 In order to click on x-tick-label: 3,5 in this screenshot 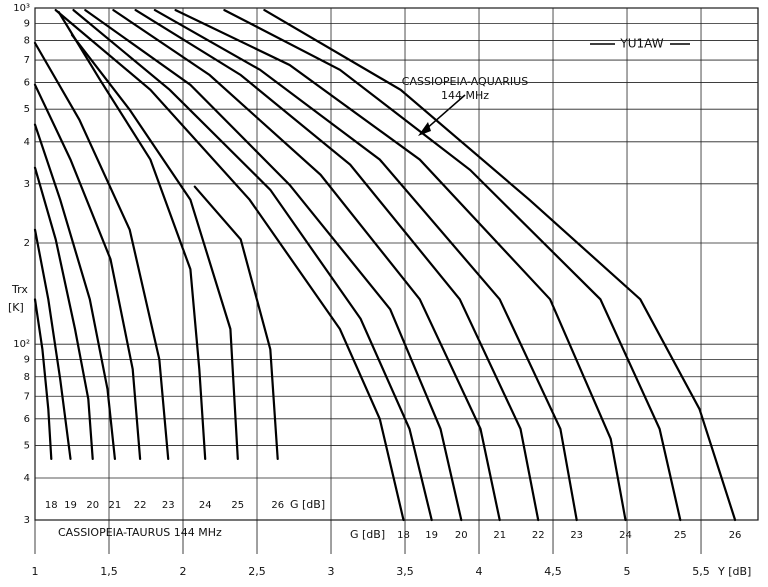, I will do `click(405, 571)`.